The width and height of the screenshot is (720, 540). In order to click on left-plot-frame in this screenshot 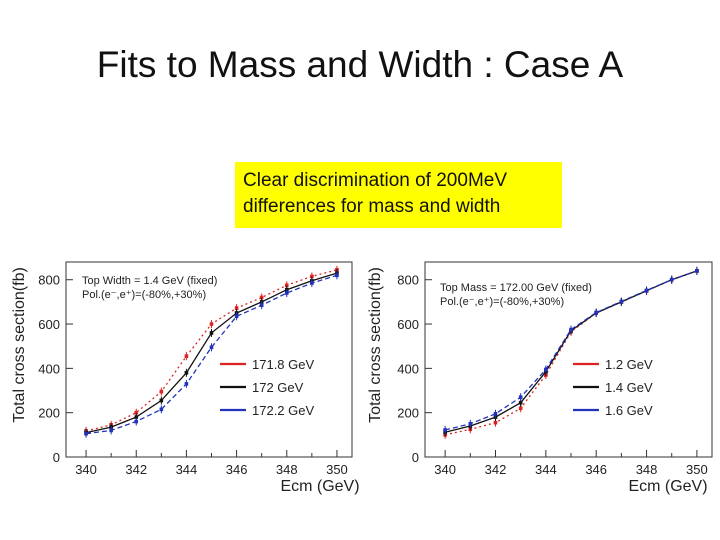, I will do `click(209, 359)`.